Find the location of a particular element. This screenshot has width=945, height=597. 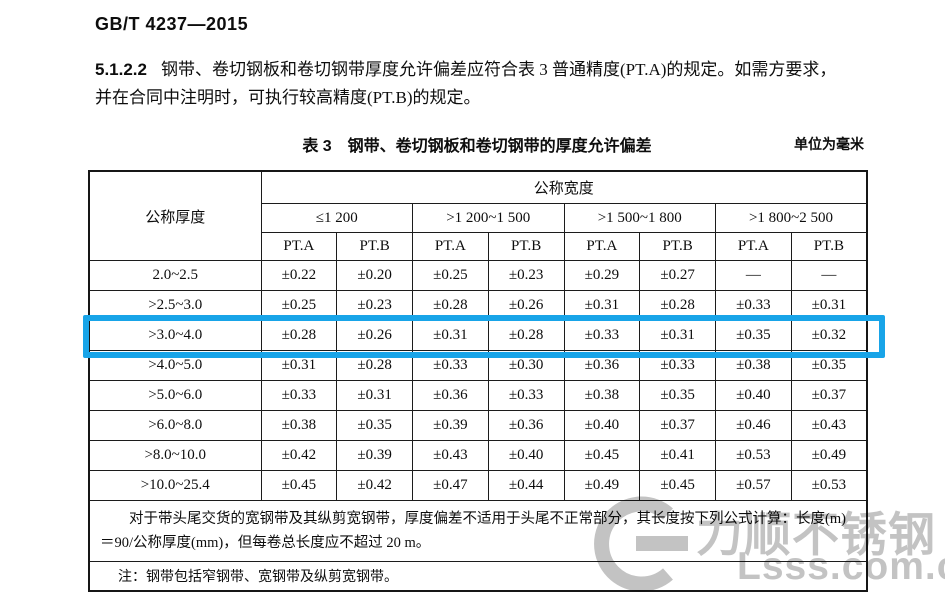

thickness-cell: 2.0~2.5 is located at coordinates (175, 275).